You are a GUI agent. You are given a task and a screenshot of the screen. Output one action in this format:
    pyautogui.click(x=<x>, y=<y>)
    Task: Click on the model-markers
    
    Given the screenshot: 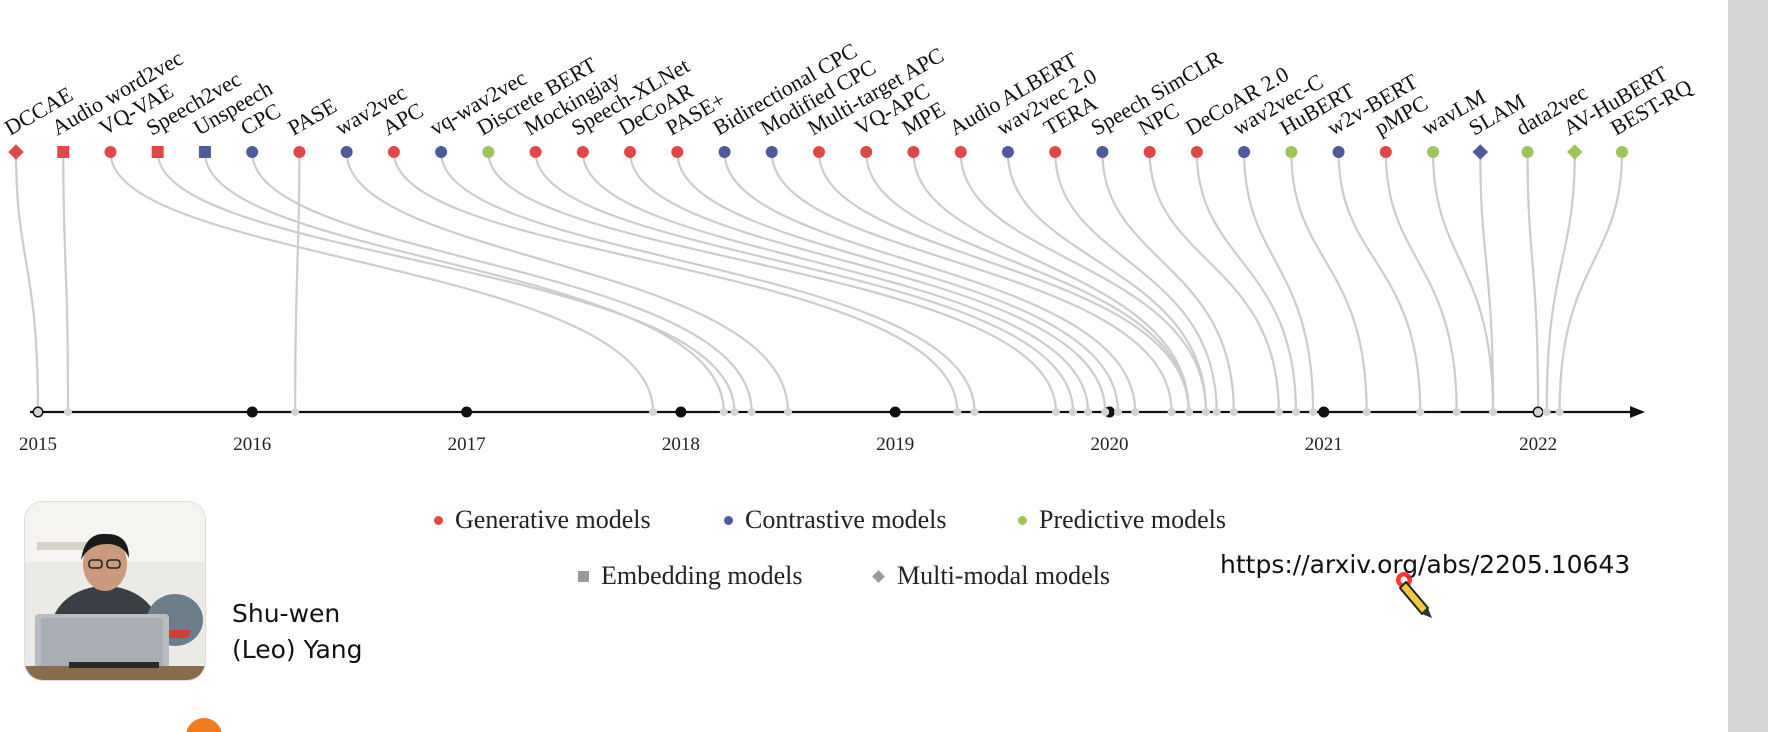 What is the action you would take?
    pyautogui.click(x=818, y=152)
    